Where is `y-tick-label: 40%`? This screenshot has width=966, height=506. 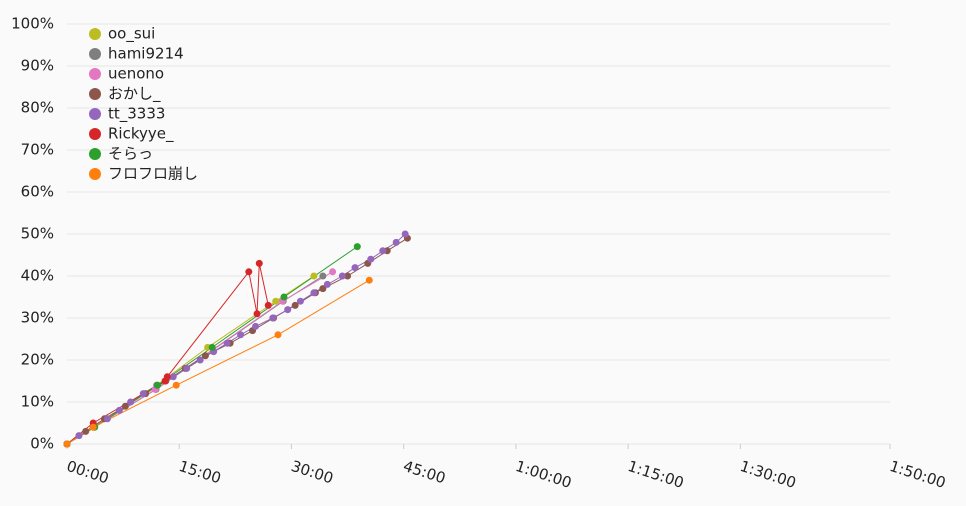
y-tick-label: 40% is located at coordinates (37, 276).